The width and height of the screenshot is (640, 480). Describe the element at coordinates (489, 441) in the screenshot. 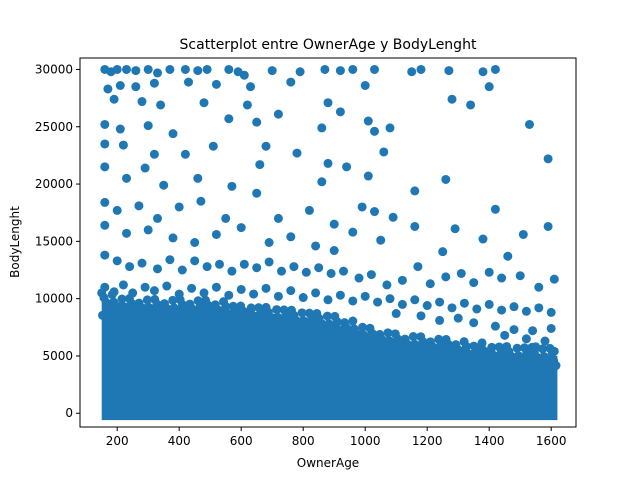

I see `x-tick-label: 1400` at that location.